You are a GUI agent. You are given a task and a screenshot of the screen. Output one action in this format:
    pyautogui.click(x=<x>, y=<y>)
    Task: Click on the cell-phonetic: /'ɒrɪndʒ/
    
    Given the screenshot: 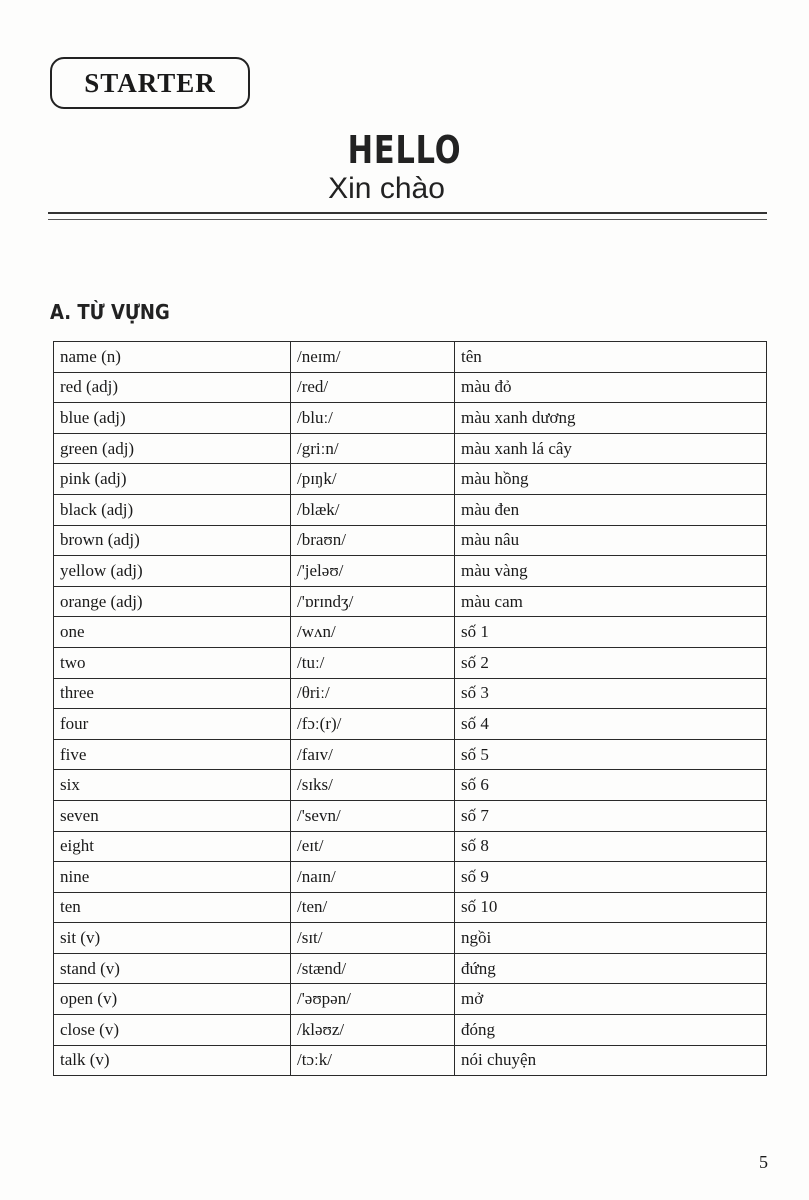 What is the action you would take?
    pyautogui.click(x=372, y=601)
    